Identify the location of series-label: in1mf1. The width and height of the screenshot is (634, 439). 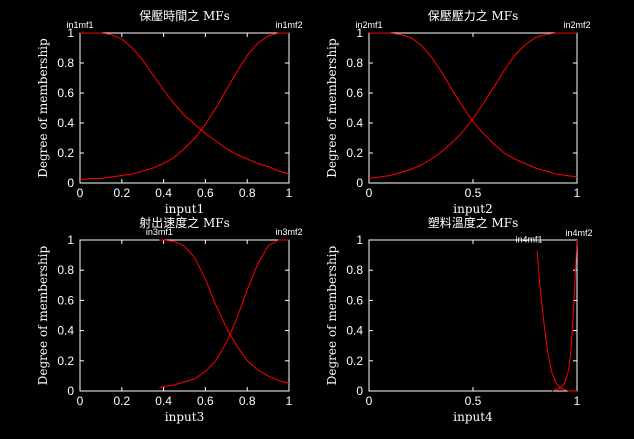
(79, 25).